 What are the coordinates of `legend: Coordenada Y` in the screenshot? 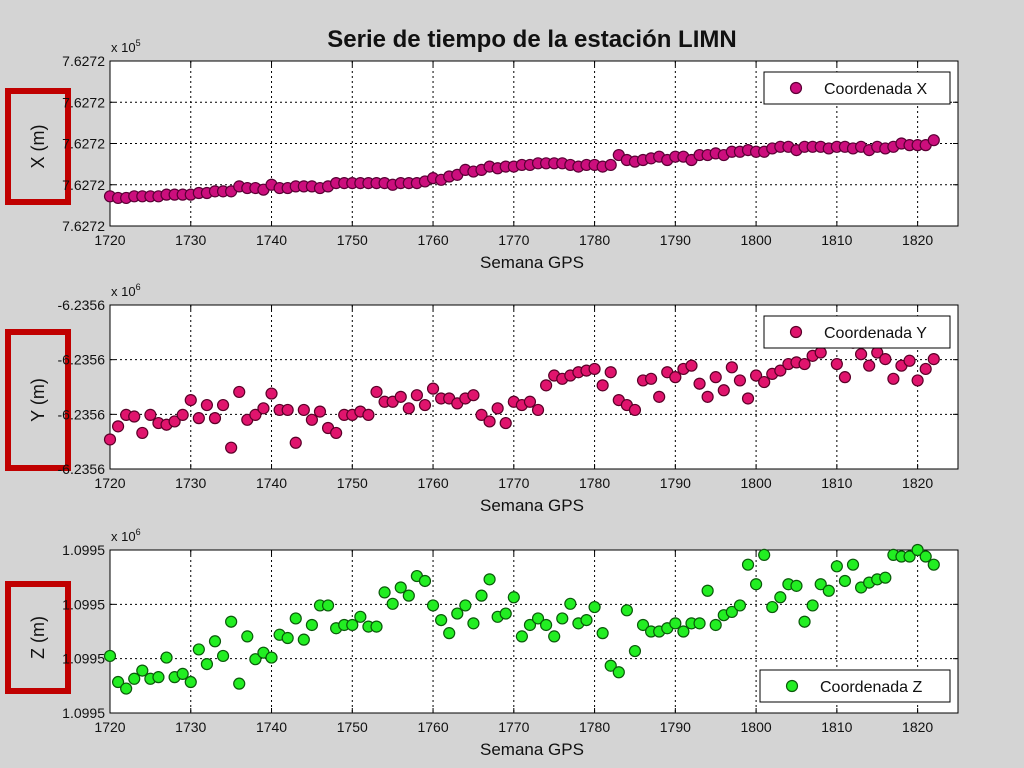 It's located at (857, 332).